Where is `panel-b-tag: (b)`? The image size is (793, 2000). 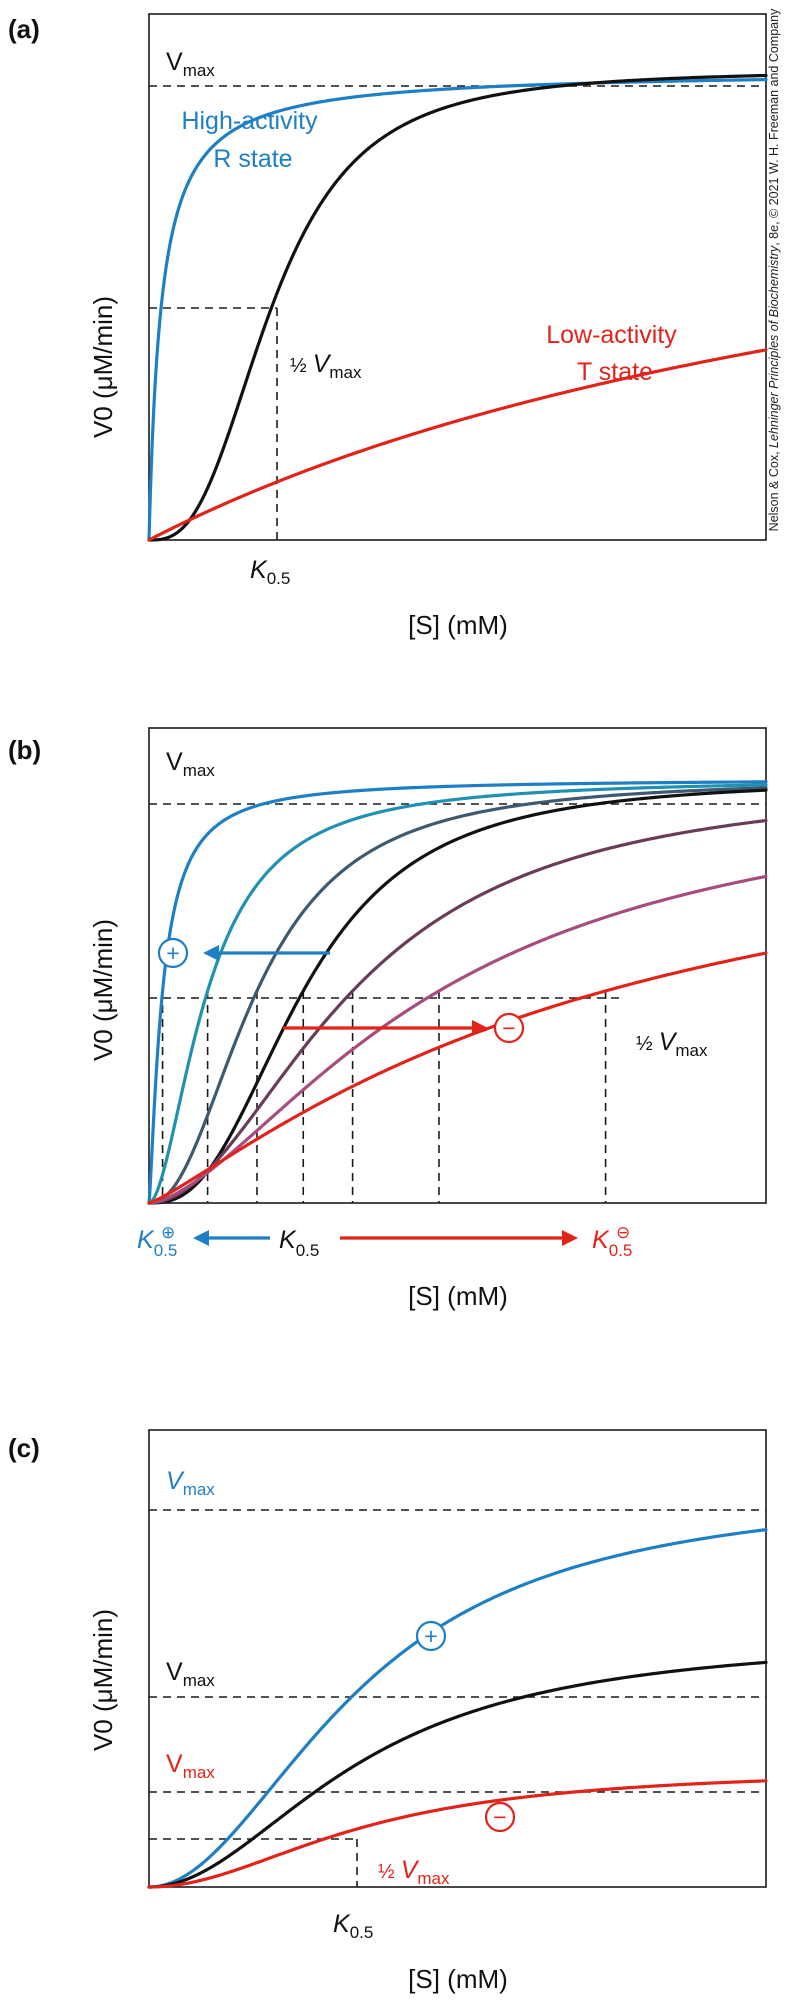 panel-b-tag: (b) is located at coordinates (24, 750).